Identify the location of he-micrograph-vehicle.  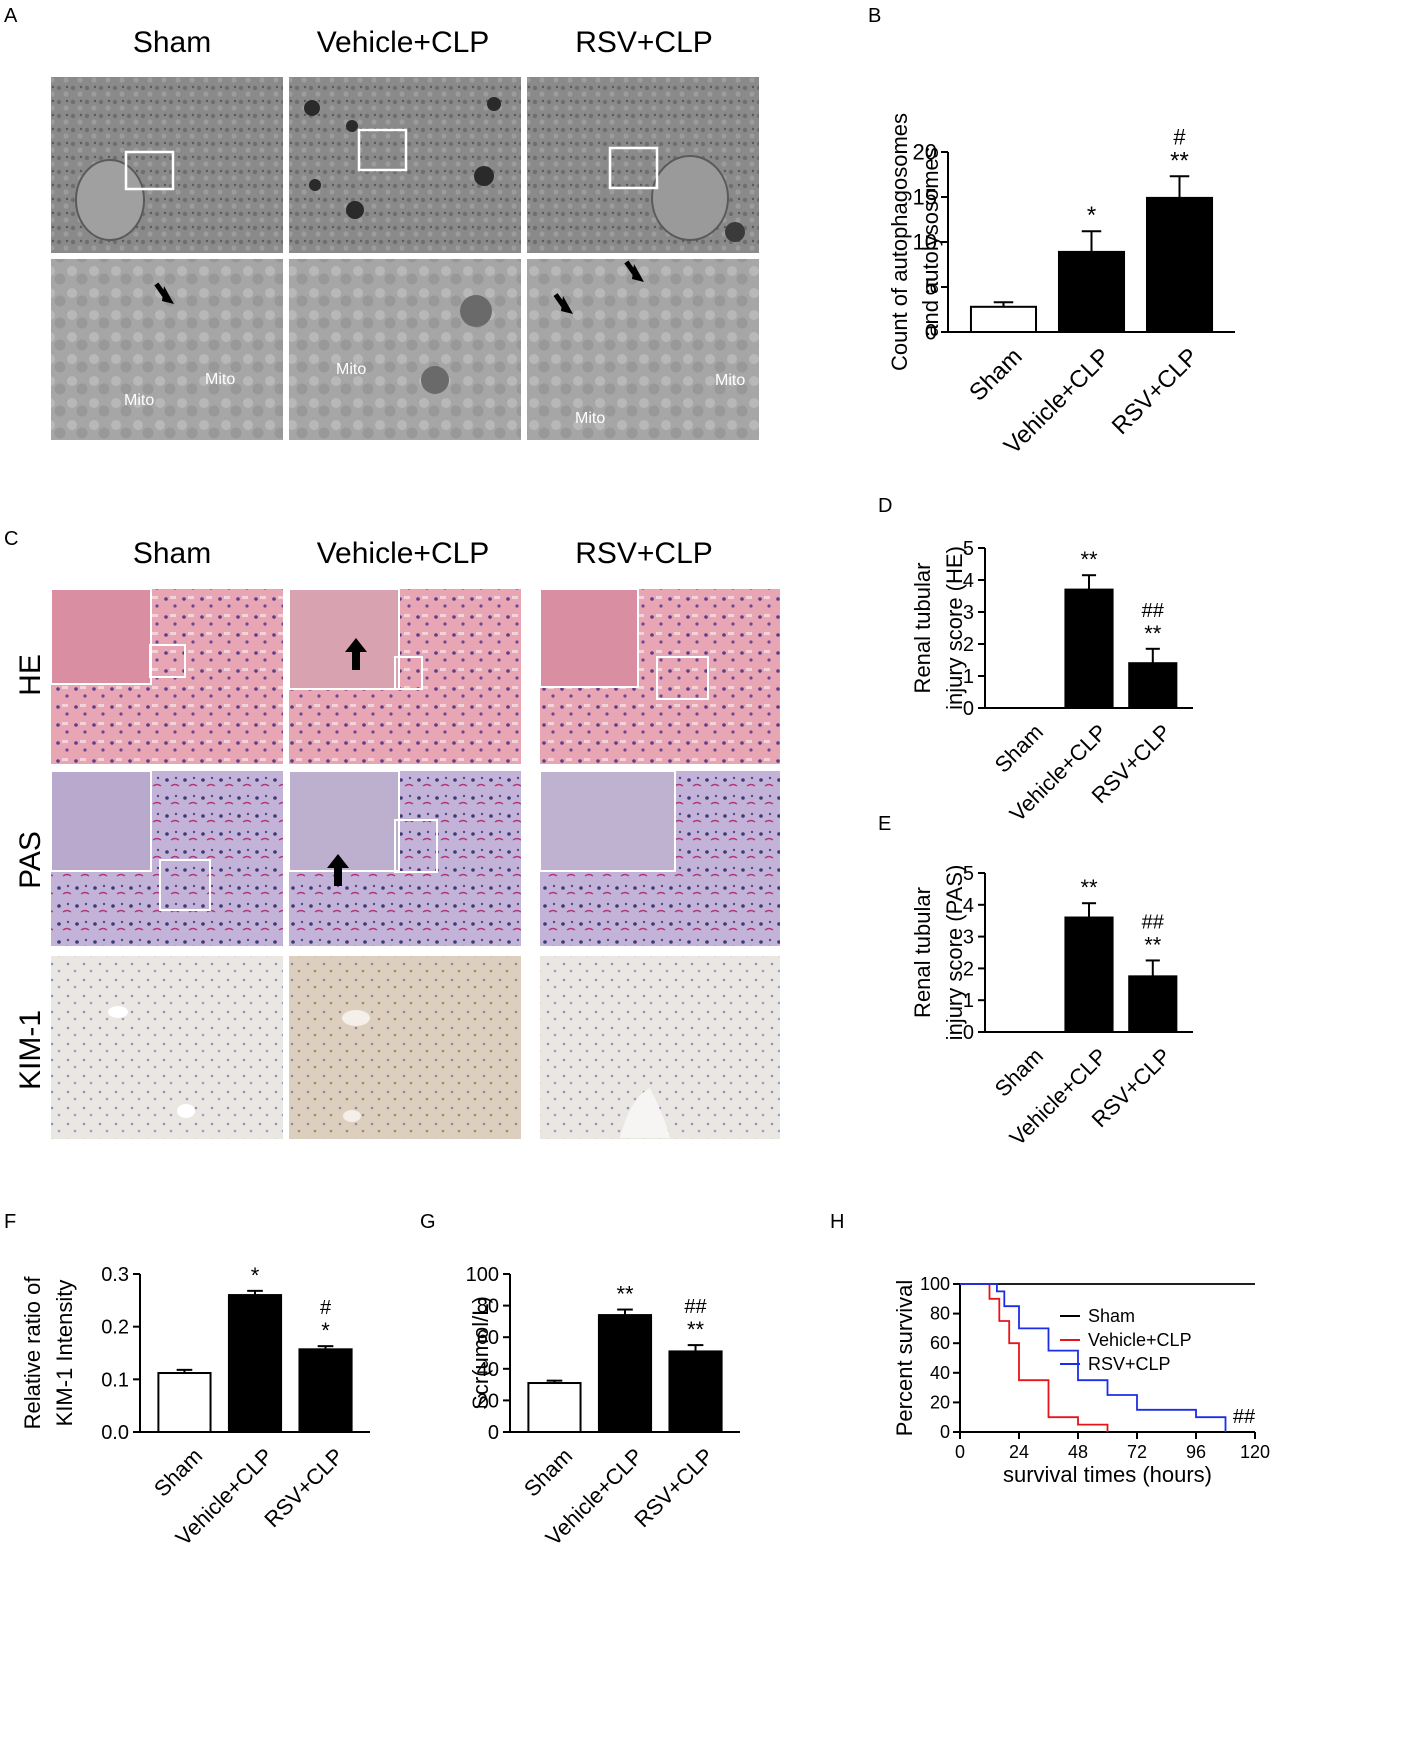
(404, 676).